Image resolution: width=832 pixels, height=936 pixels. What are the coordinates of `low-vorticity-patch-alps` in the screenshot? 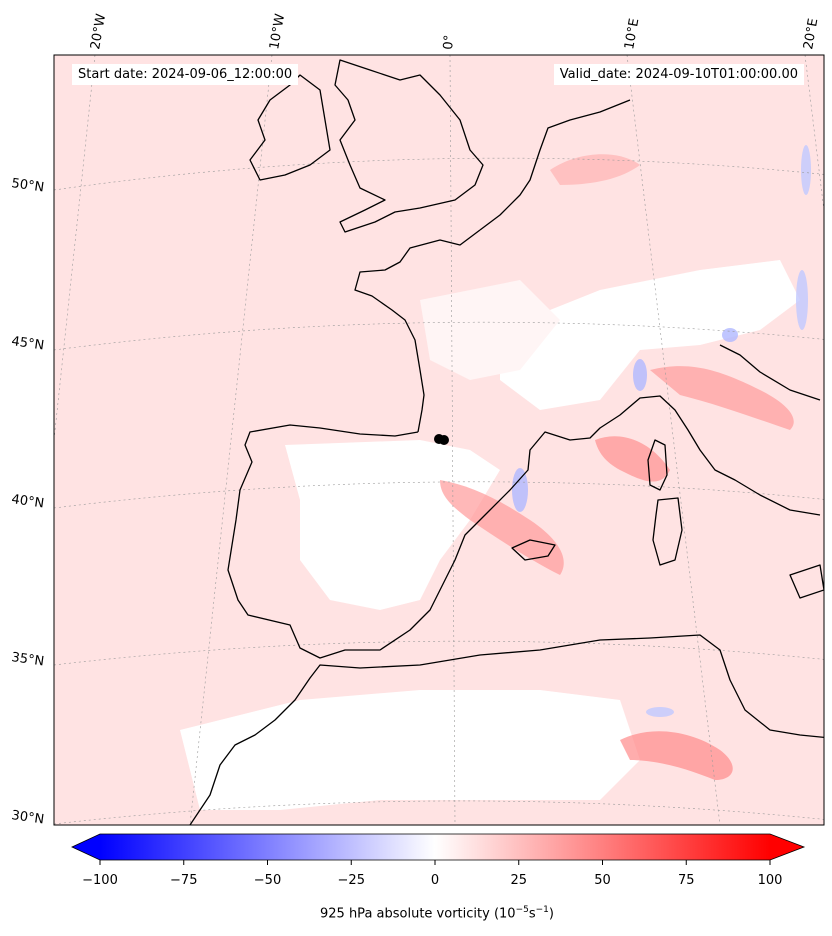 It's located at (650, 335).